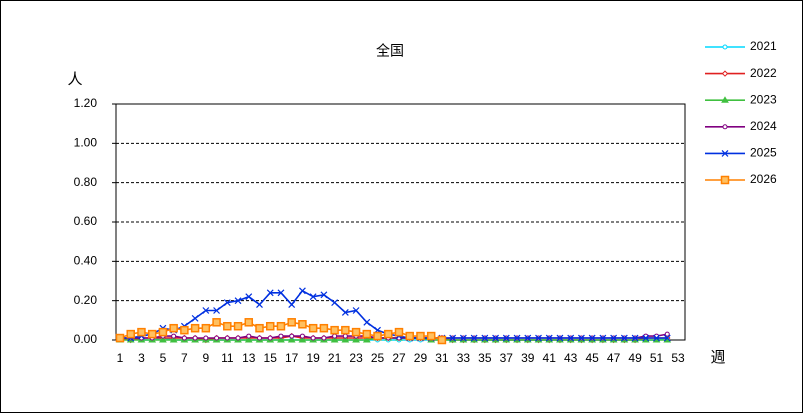  I want to click on x-tick-label: 53, so click(678, 358).